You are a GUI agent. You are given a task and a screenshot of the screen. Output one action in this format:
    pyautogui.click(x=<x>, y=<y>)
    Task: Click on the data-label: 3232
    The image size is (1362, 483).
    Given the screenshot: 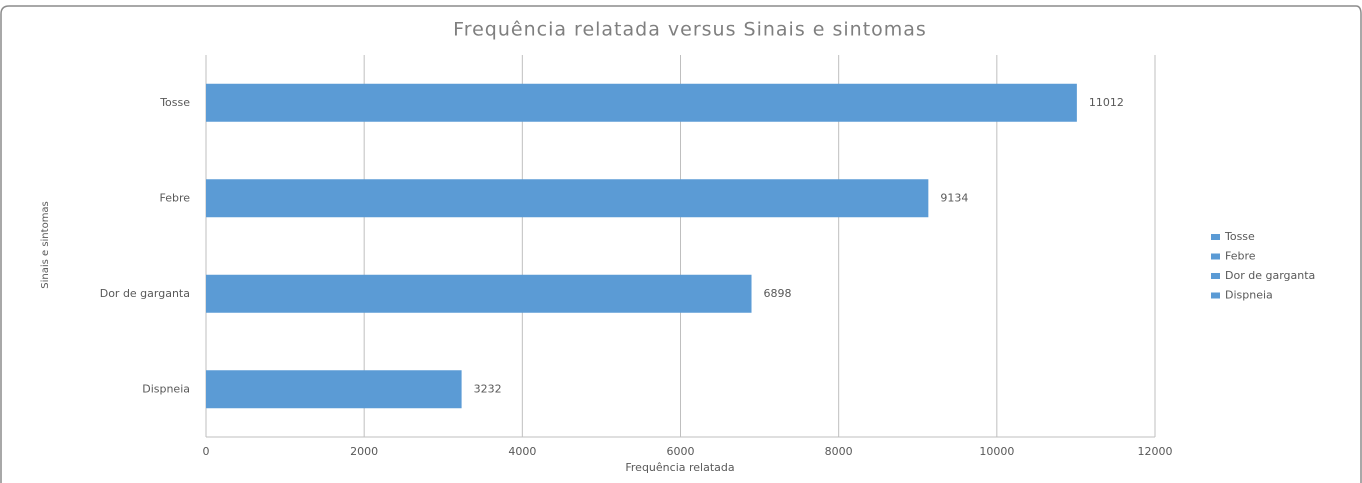 What is the action you would take?
    pyautogui.click(x=488, y=388)
    